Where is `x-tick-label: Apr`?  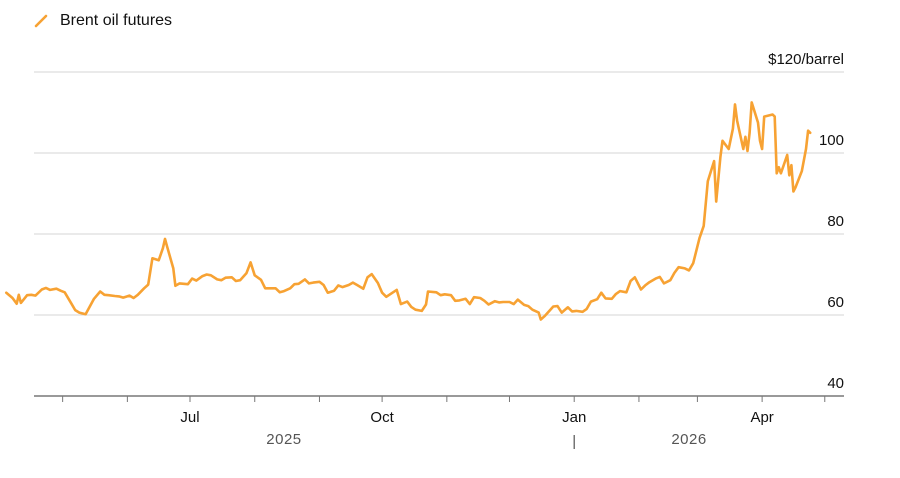 x-tick-label: Apr is located at coordinates (761, 417).